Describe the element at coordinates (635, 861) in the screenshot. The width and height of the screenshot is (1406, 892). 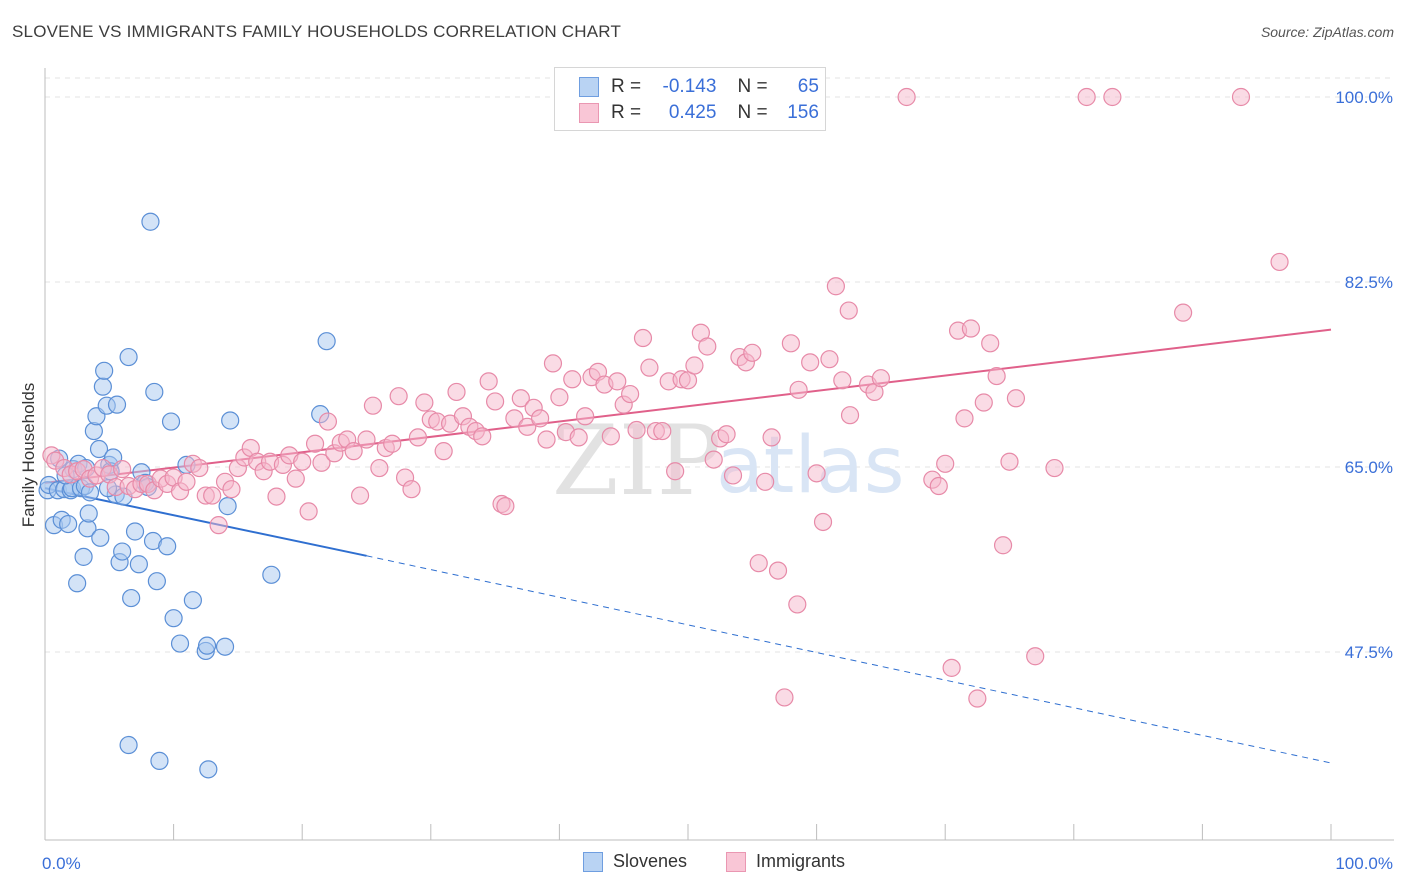
I see `legend-item-slovenes: Slovenes` at that location.